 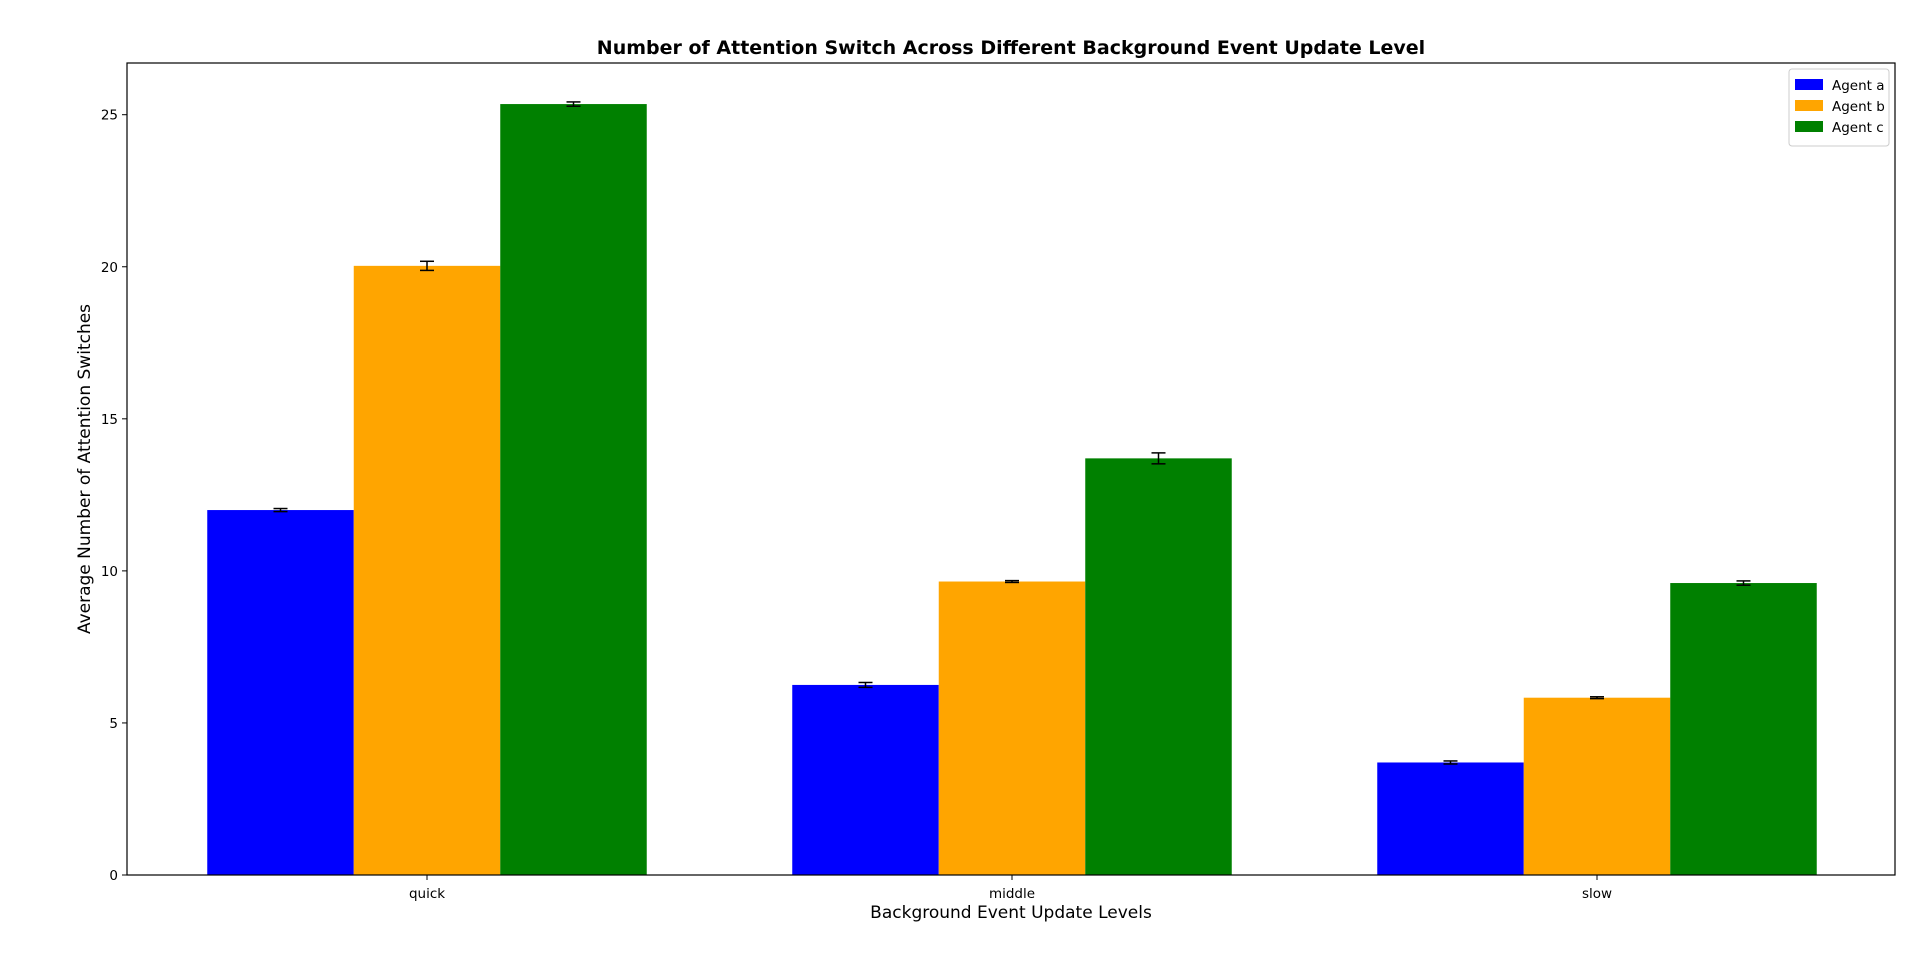 What do you see at coordinates (109, 572) in the screenshot?
I see `y-tick-label-10: 10` at bounding box center [109, 572].